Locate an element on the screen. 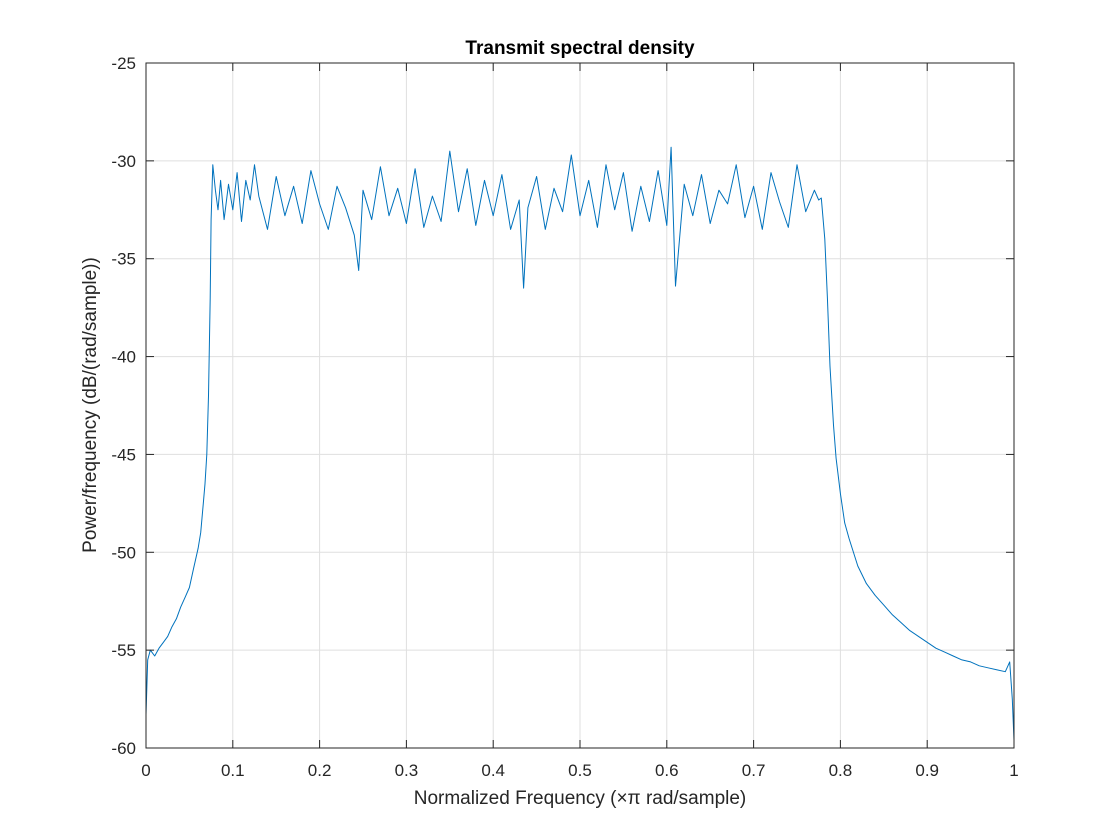 The image size is (1120, 840). y-tick-label: -30 is located at coordinates (123, 161).